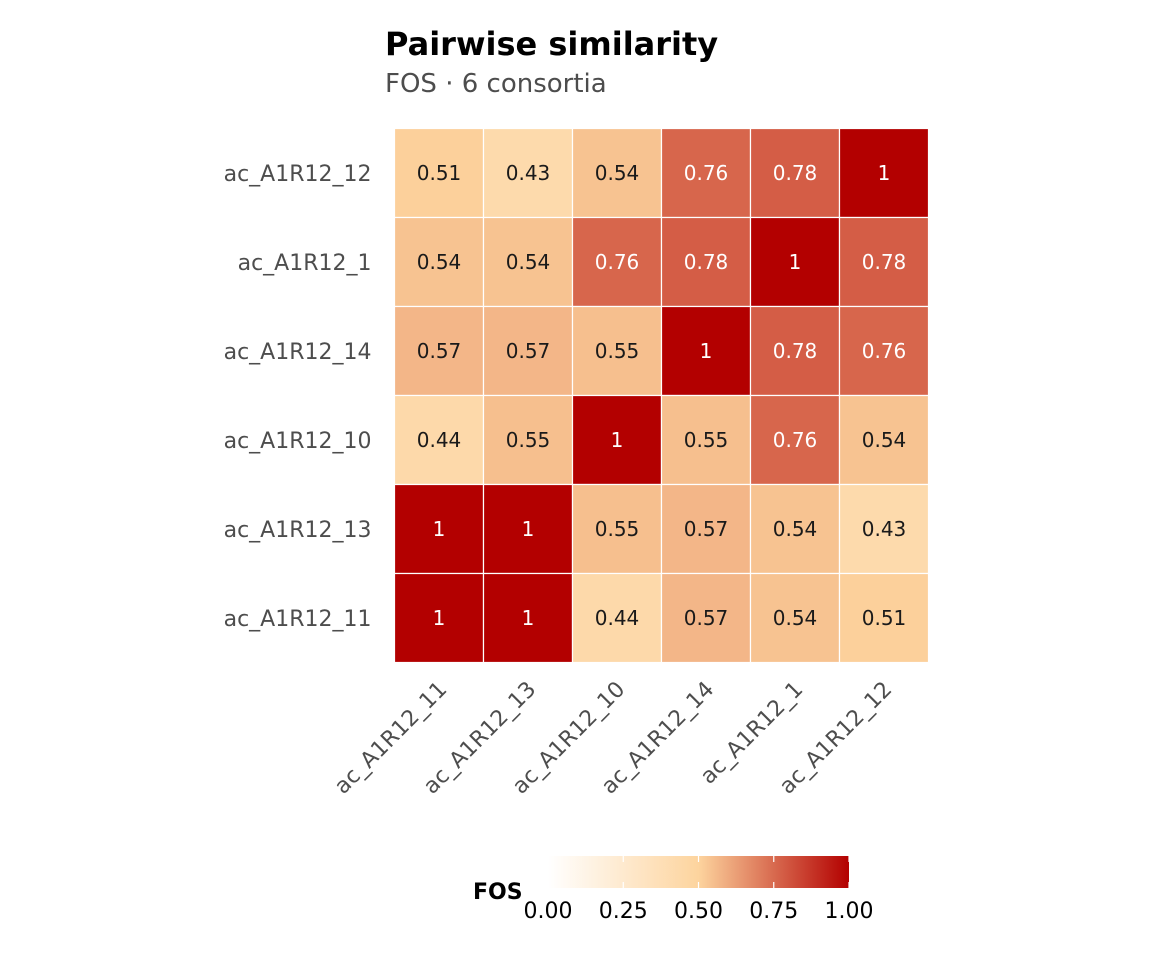 The image size is (1152, 964). I want to click on legend-title: FOS, so click(498, 892).